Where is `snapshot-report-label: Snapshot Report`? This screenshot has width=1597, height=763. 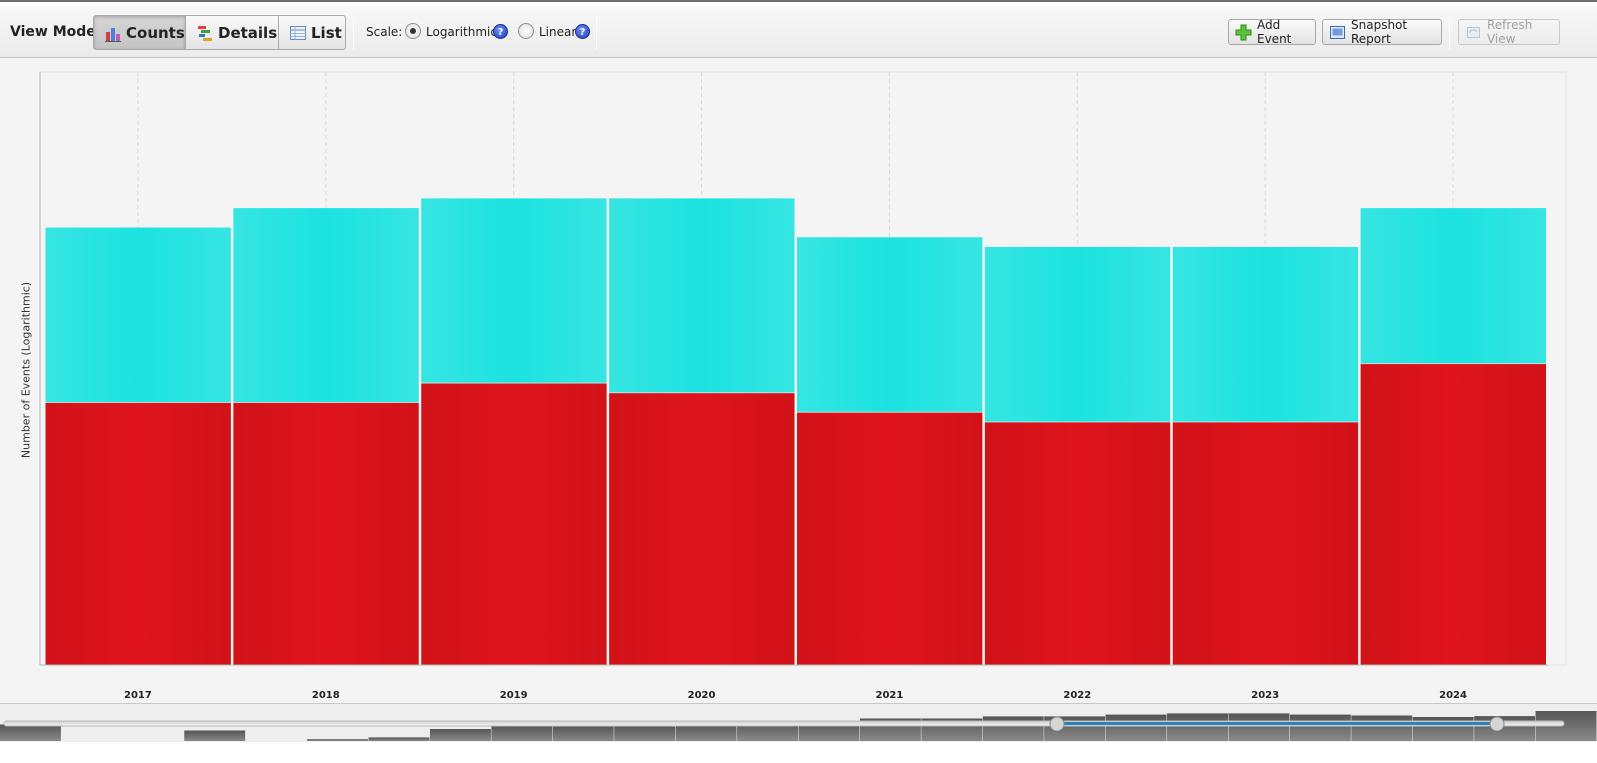
snapshot-report-label: Snapshot Report is located at coordinates (1379, 32).